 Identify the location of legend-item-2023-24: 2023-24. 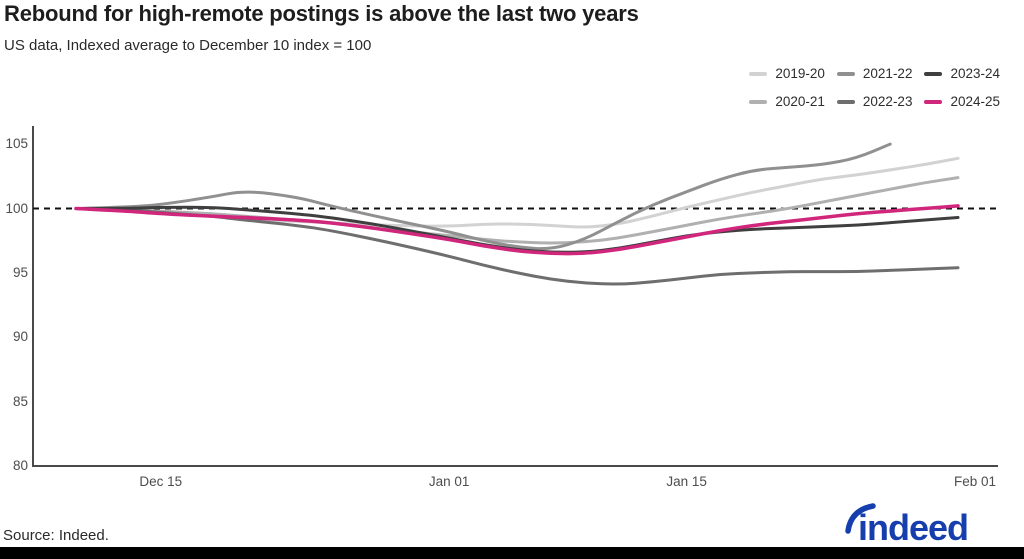
(962, 73).